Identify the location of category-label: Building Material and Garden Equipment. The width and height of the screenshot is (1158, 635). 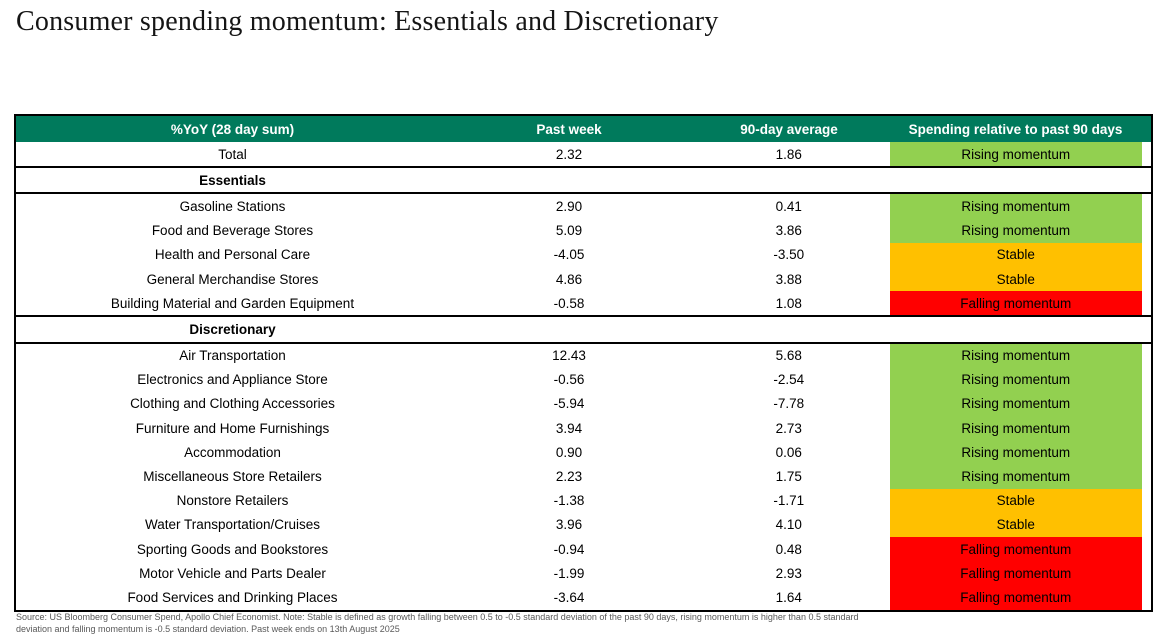
(232, 303).